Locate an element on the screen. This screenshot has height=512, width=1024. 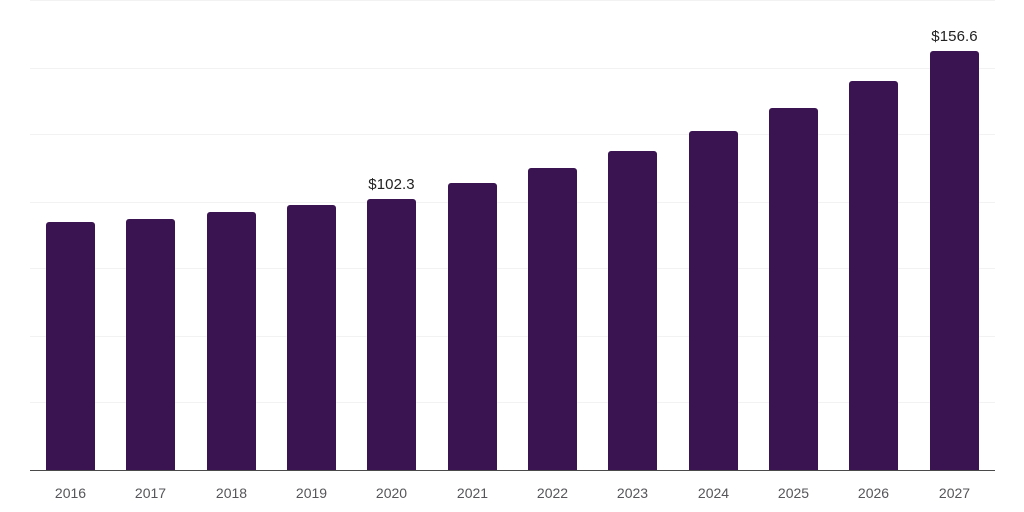
x-tick-2027: 2027 is located at coordinates (954, 493).